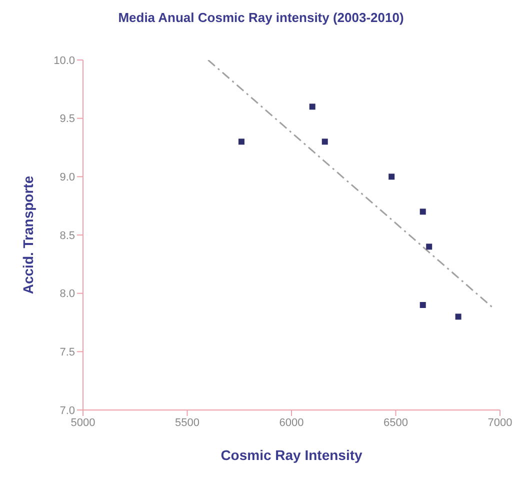 The width and height of the screenshot is (522, 478). Describe the element at coordinates (500, 422) in the screenshot. I see `x-tick-label: 7000` at that location.